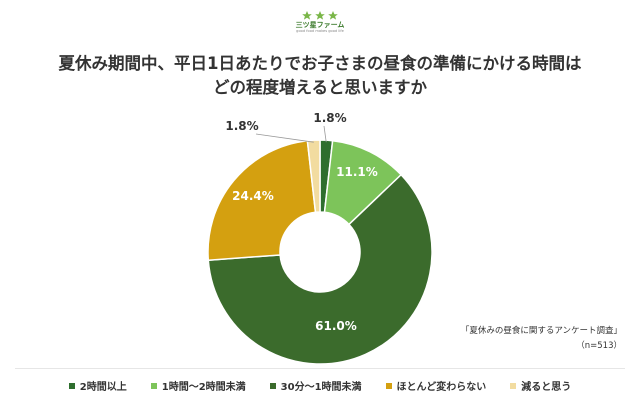 Image resolution: width=640 pixels, height=416 pixels. I want to click on legend-item-4: ほとんど変わらない, so click(436, 385).